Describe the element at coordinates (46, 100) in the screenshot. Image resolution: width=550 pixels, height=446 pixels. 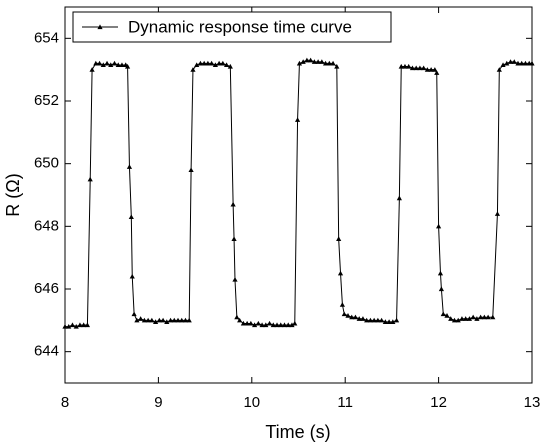
I see `y-tick-label: 652` at that location.